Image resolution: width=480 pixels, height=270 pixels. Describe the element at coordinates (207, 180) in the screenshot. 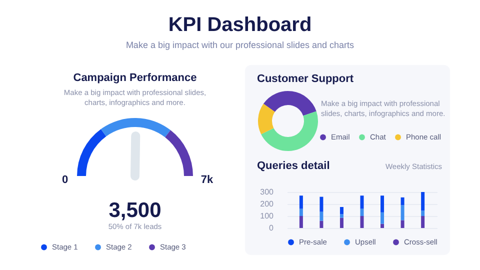

I see `text: 7k` at that location.